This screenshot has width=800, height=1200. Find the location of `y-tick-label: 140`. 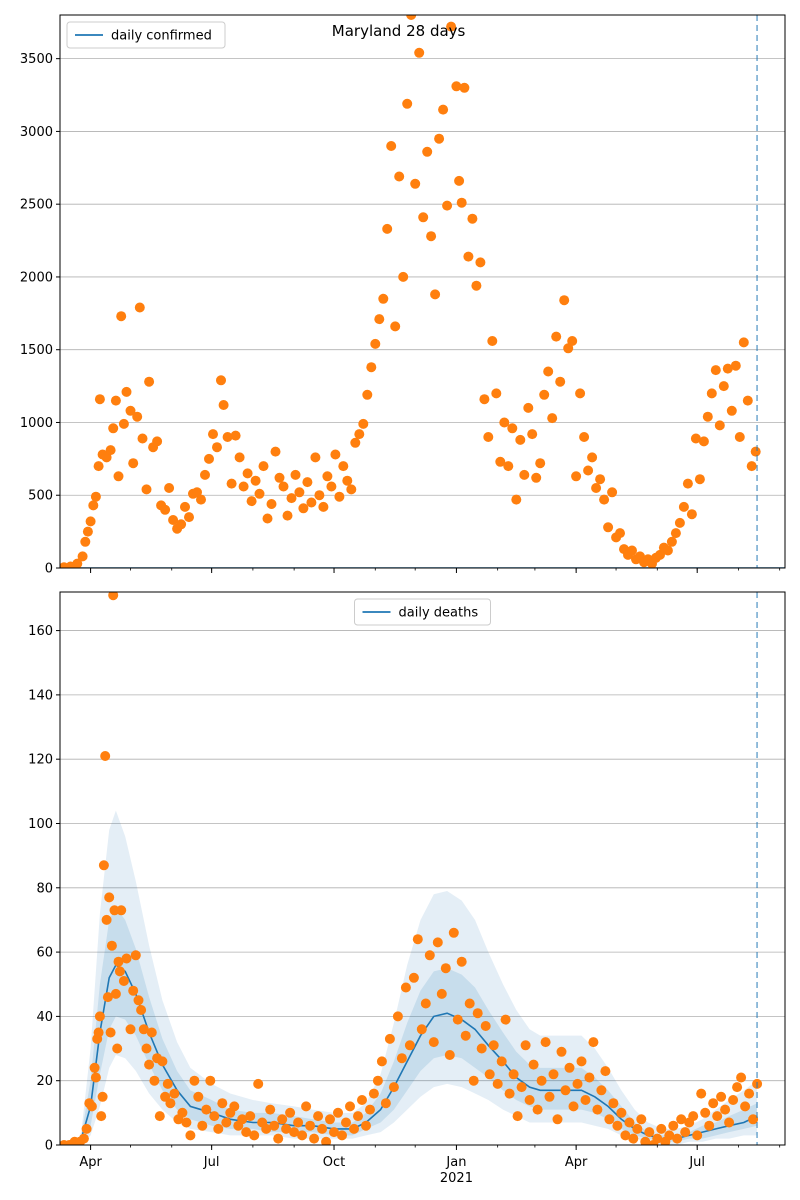

y-tick-label: 140 is located at coordinates (40, 695).